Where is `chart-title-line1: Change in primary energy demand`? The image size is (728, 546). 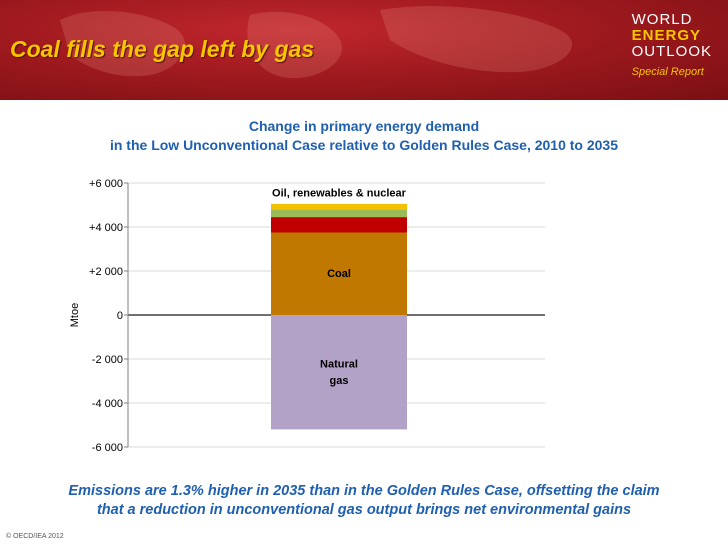
chart-title-line1: Change in primary energy demand is located at coordinates (364, 126).